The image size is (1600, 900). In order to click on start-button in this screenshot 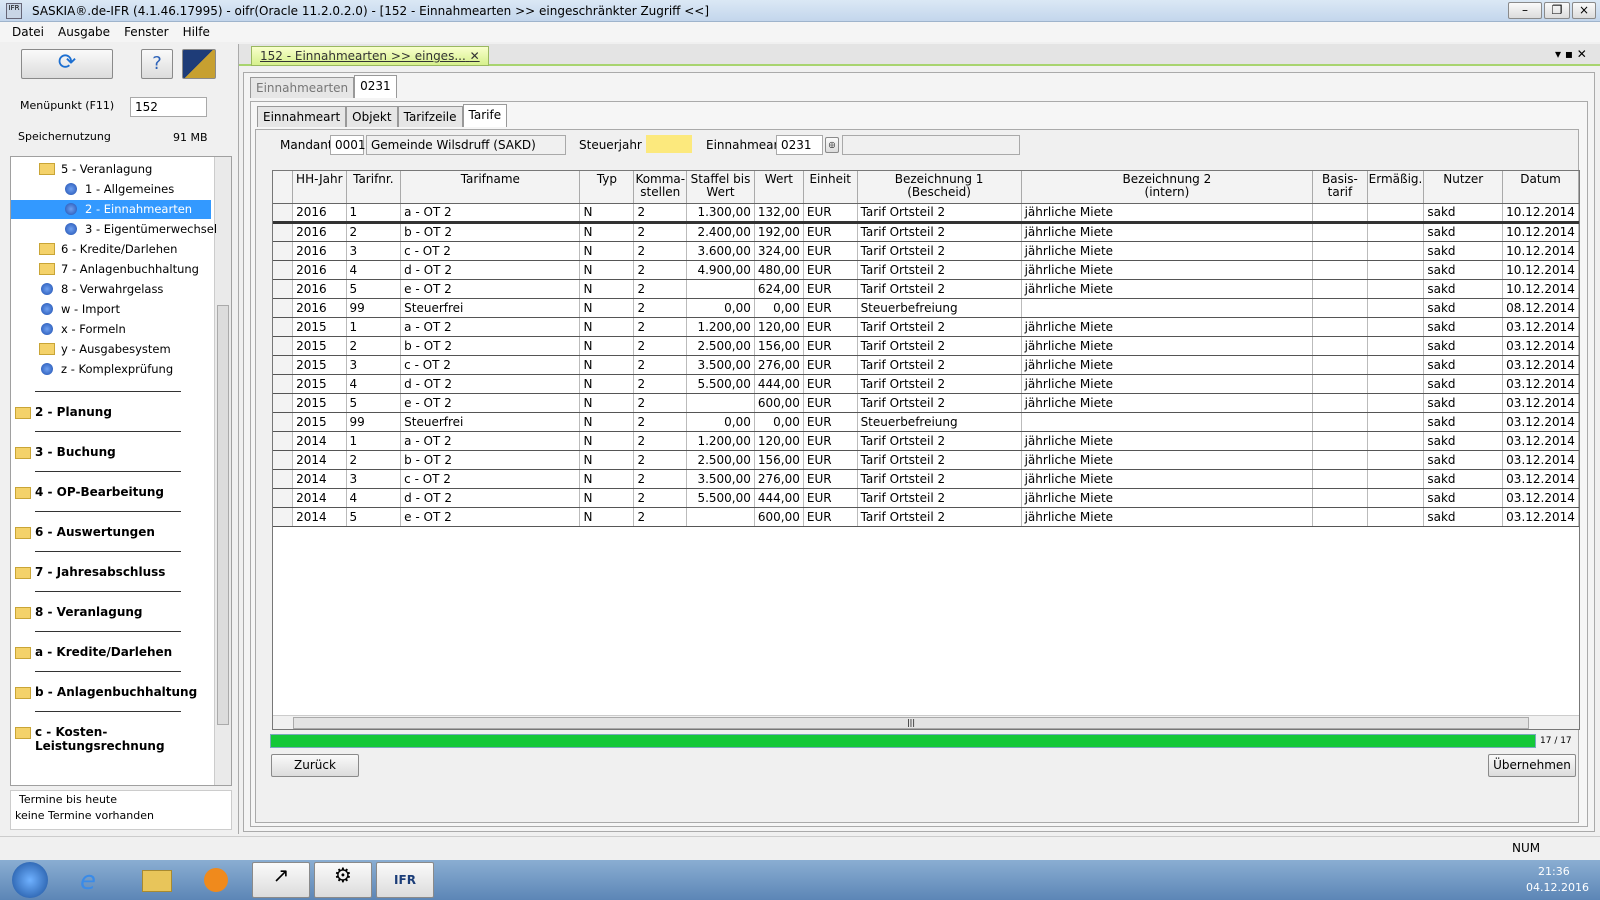, I will do `click(30, 880)`.